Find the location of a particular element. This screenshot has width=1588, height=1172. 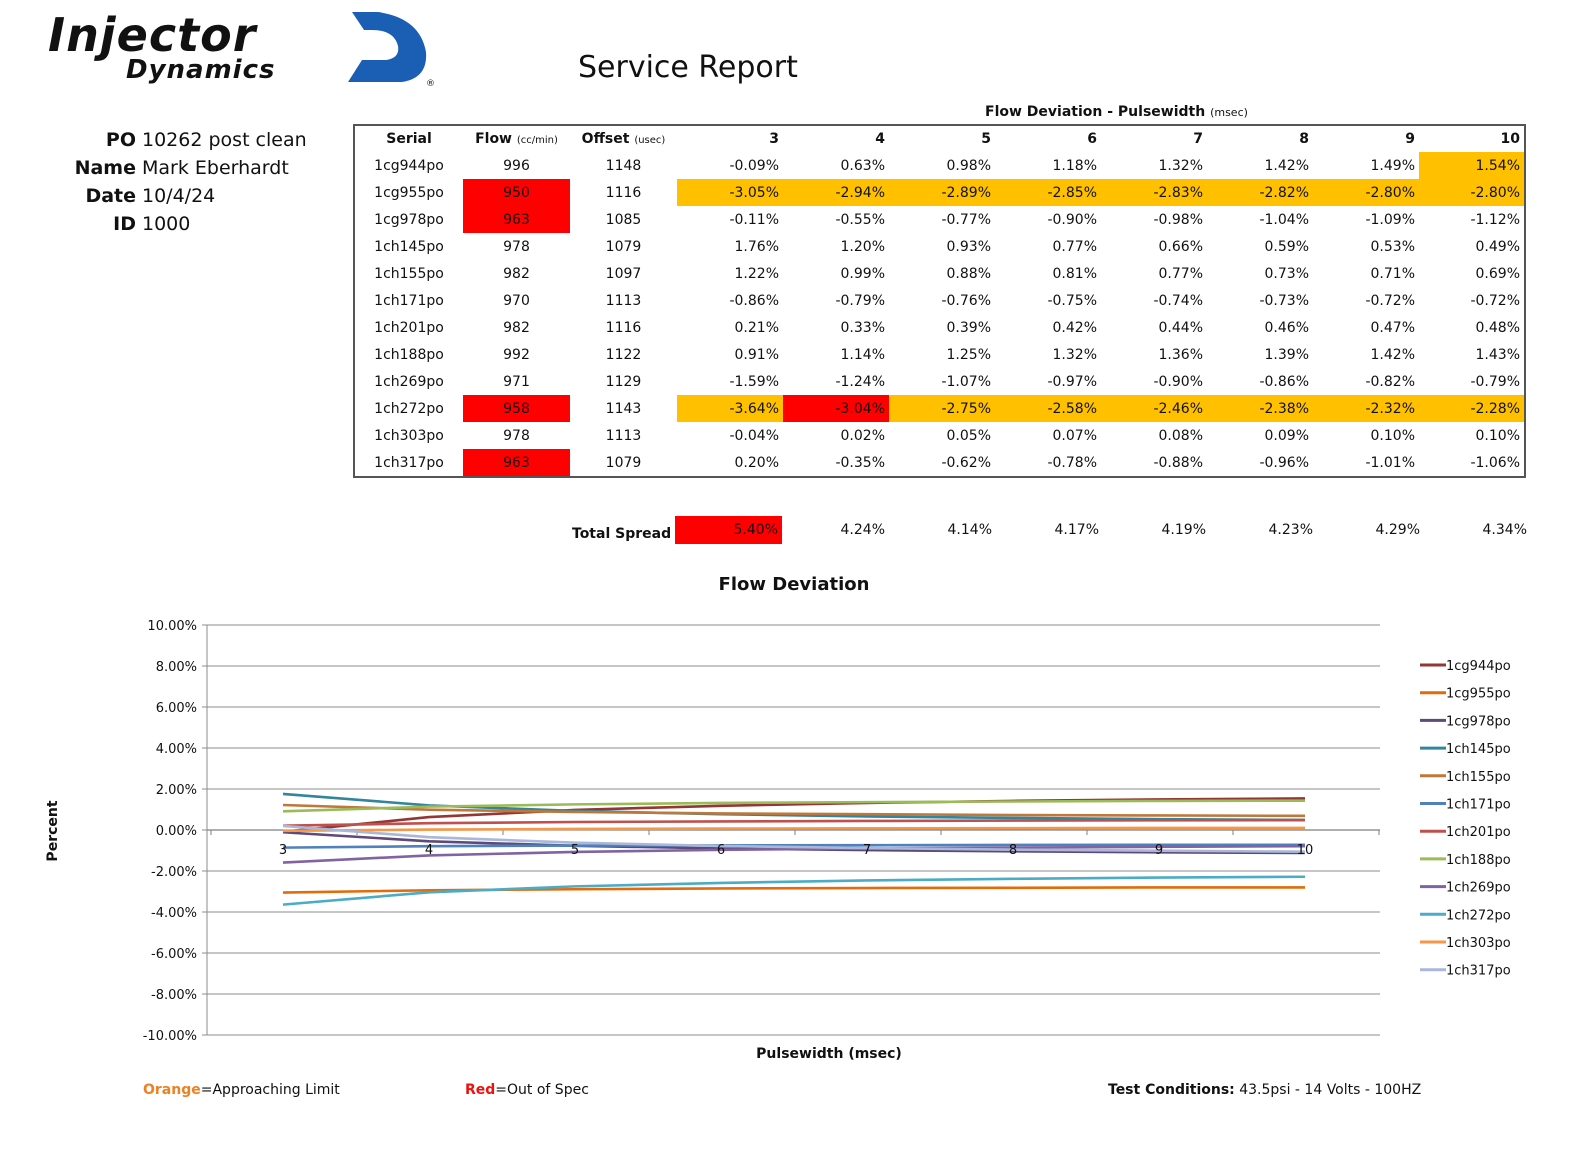

series-line-1ch188po is located at coordinates (794, 806).